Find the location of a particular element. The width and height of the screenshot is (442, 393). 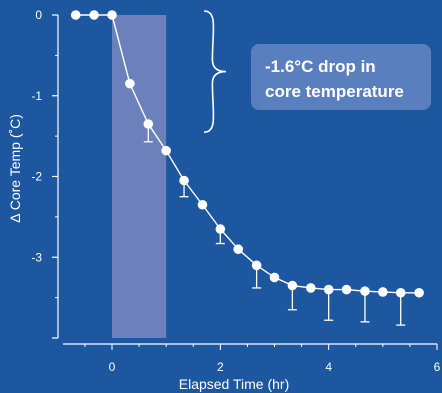

x-tick-label: 2 is located at coordinates (220, 367).